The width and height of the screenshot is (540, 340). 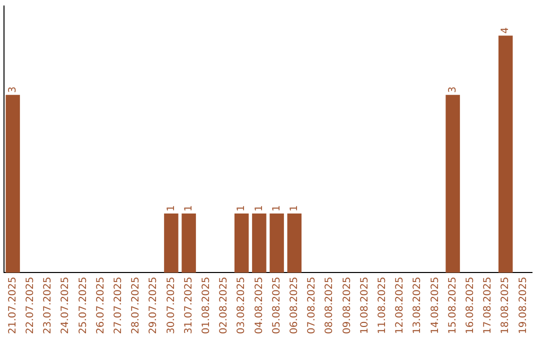 What do you see at coordinates (382, 305) in the screenshot?
I see `x-tick-label: 11.08.2025` at bounding box center [382, 305].